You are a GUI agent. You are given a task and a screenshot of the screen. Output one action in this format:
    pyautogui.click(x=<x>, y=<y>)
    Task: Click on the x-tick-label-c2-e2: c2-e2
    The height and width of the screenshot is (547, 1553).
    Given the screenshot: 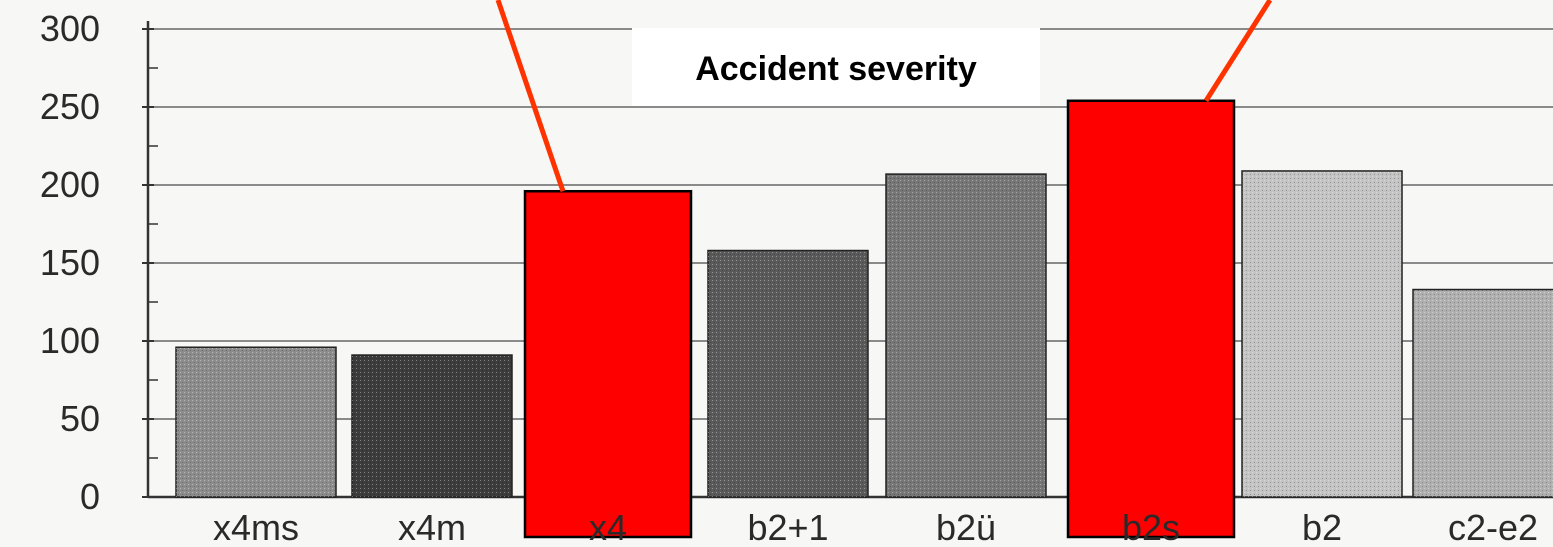 What is the action you would take?
    pyautogui.click(x=1493, y=527)
    